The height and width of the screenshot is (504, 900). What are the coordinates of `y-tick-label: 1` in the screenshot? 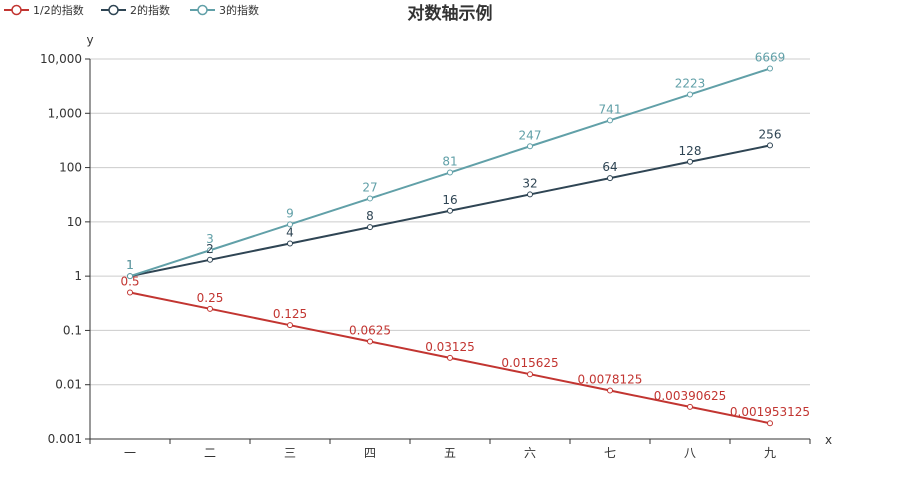 It's located at (78, 276).